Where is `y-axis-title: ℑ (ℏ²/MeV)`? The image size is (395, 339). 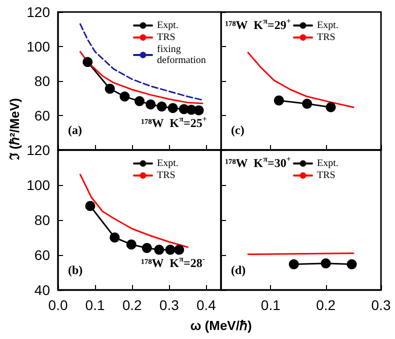
y-axis-title: ℑ (ℏ²/MeV) is located at coordinates (14, 129).